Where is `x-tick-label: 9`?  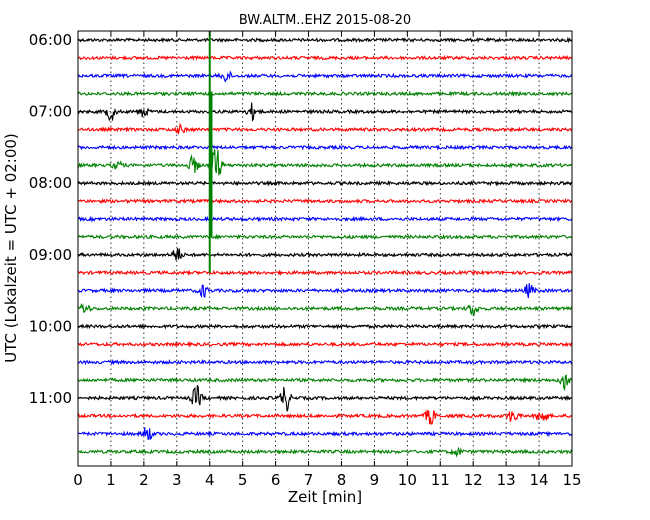
x-tick-label: 9 is located at coordinates (375, 480).